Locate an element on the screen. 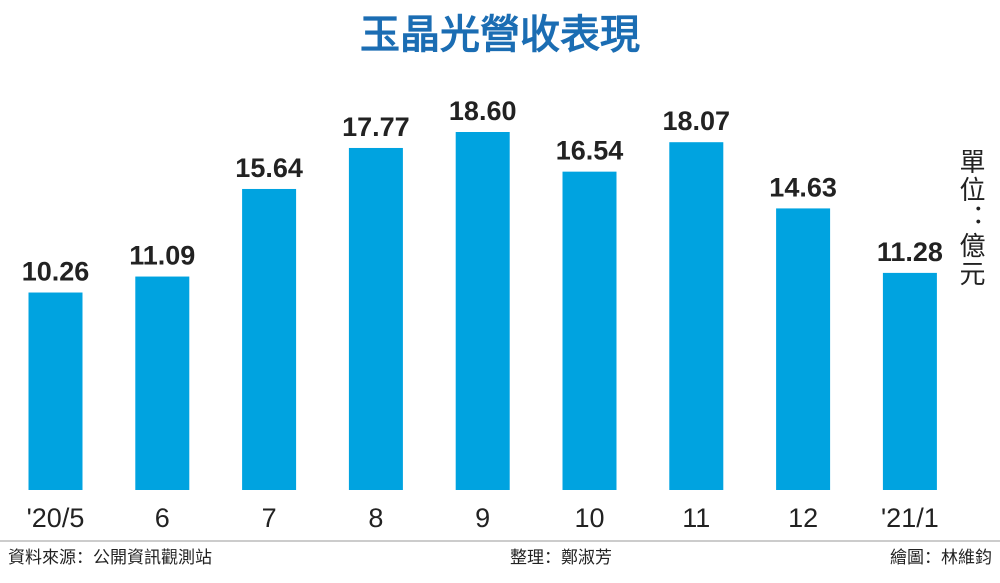 This screenshot has width=1000, height=583. x-tick-label: '20/5 is located at coordinates (56, 518).